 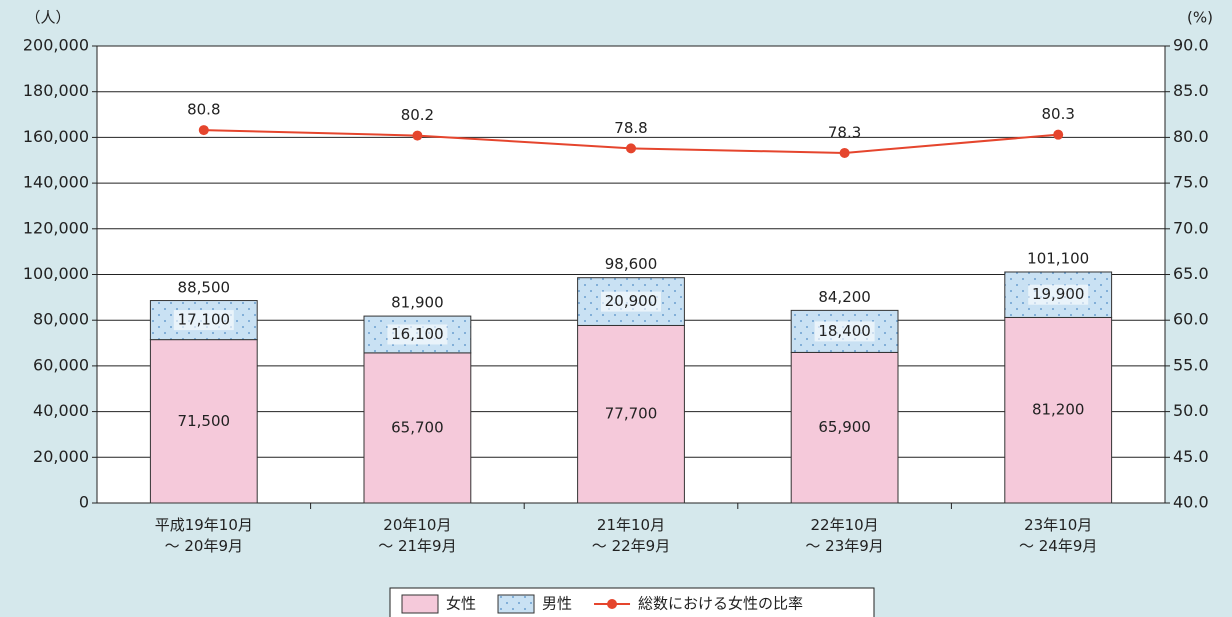 What do you see at coordinates (61, 456) in the screenshot?
I see `y-tick-label: 20,000` at bounding box center [61, 456].